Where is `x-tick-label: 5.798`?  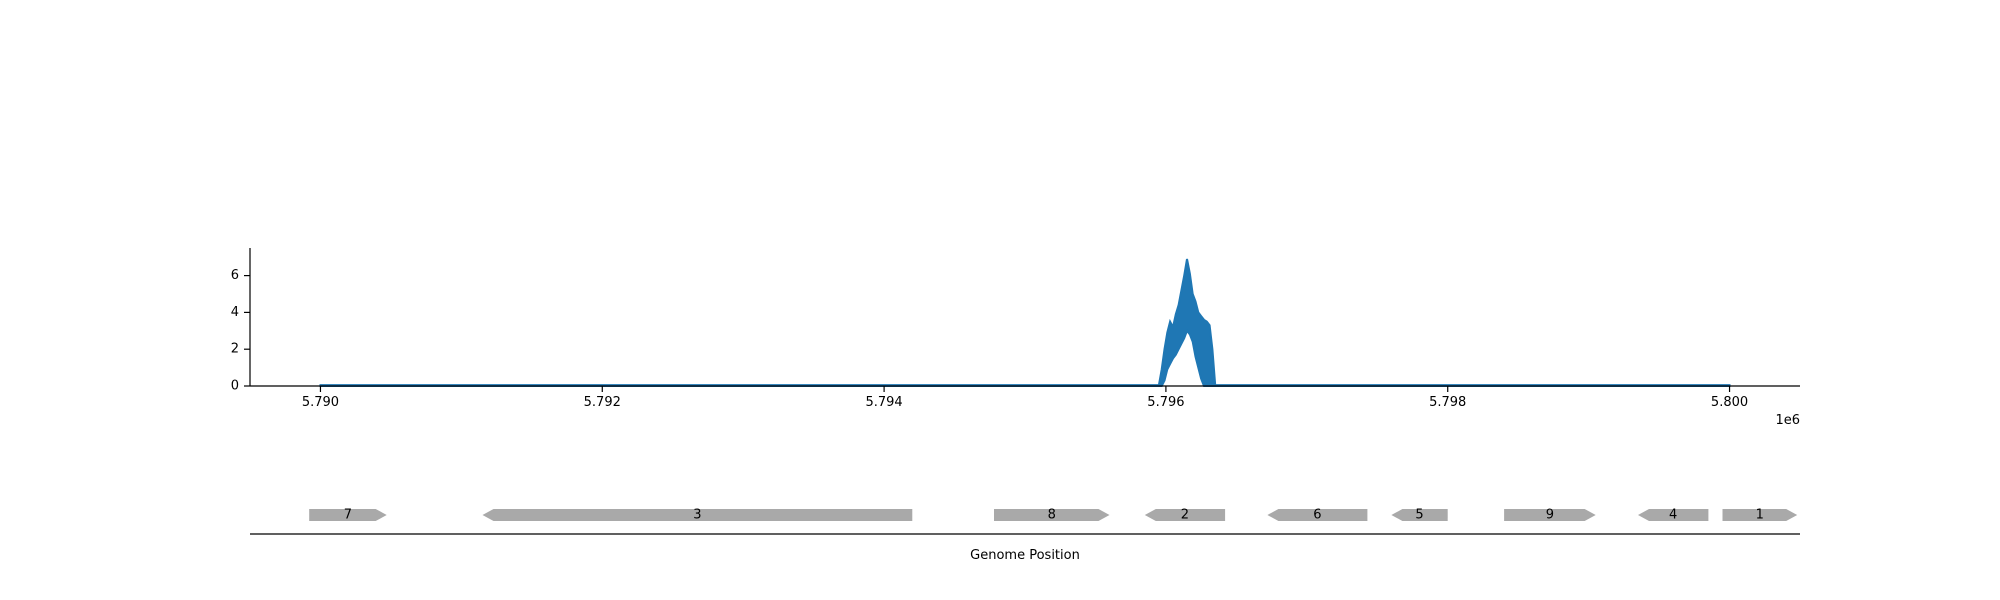
x-tick-label: 5.798 is located at coordinates (1447, 402).